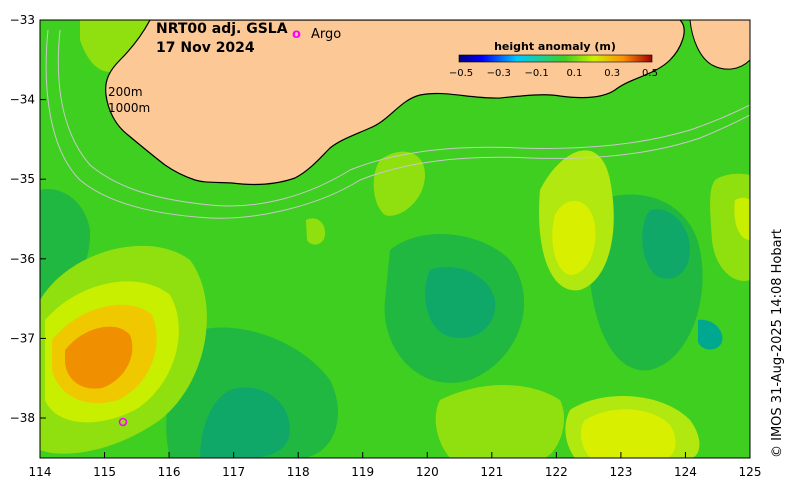 Image resolution: width=791 pixels, height=496 pixels. Describe the element at coordinates (620, 472) in the screenshot. I see `x-tick-label: 123` at that location.